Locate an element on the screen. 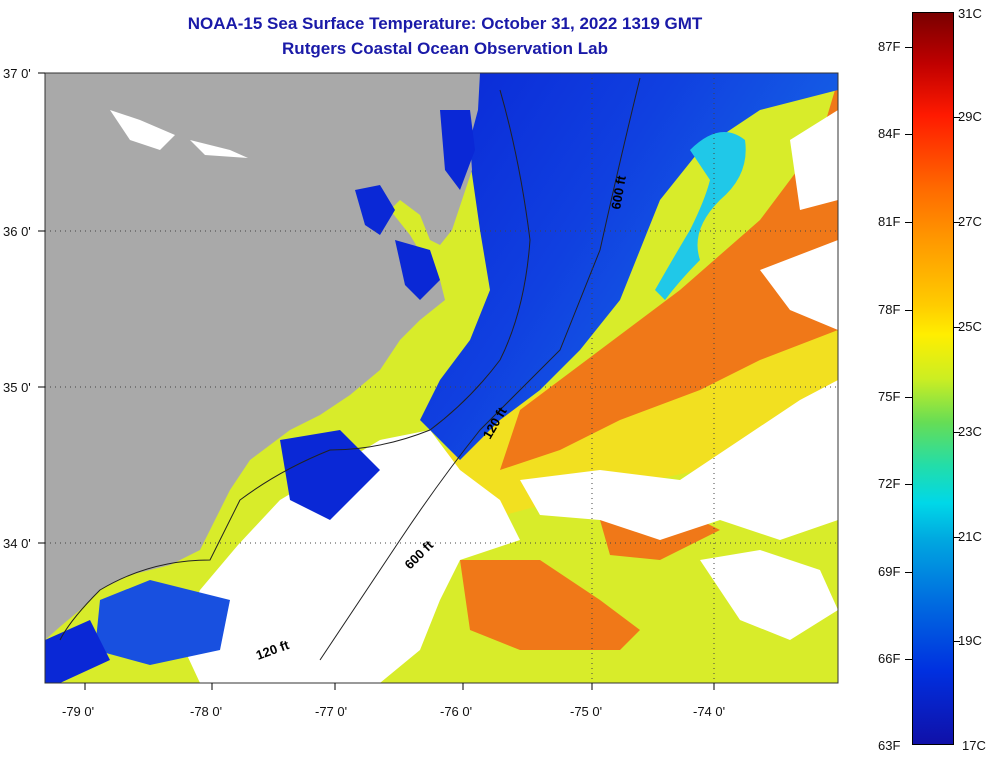 The image size is (992, 761). colorbar-c-label: 27C is located at coordinates (970, 221).